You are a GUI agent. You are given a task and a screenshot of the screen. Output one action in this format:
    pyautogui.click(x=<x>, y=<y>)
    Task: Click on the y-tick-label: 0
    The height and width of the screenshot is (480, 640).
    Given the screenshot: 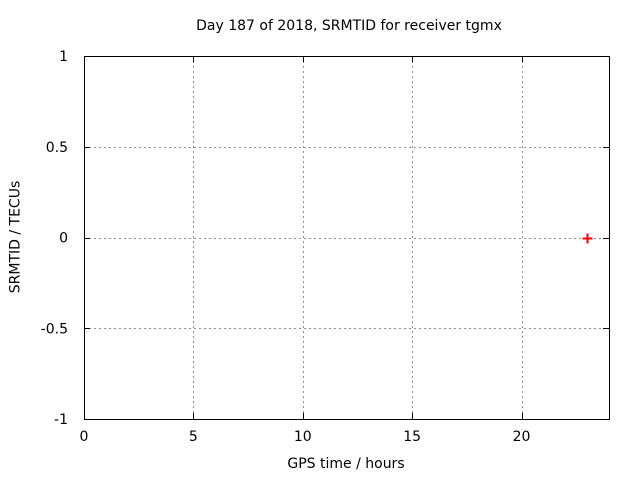 What is the action you would take?
    pyautogui.click(x=63, y=239)
    